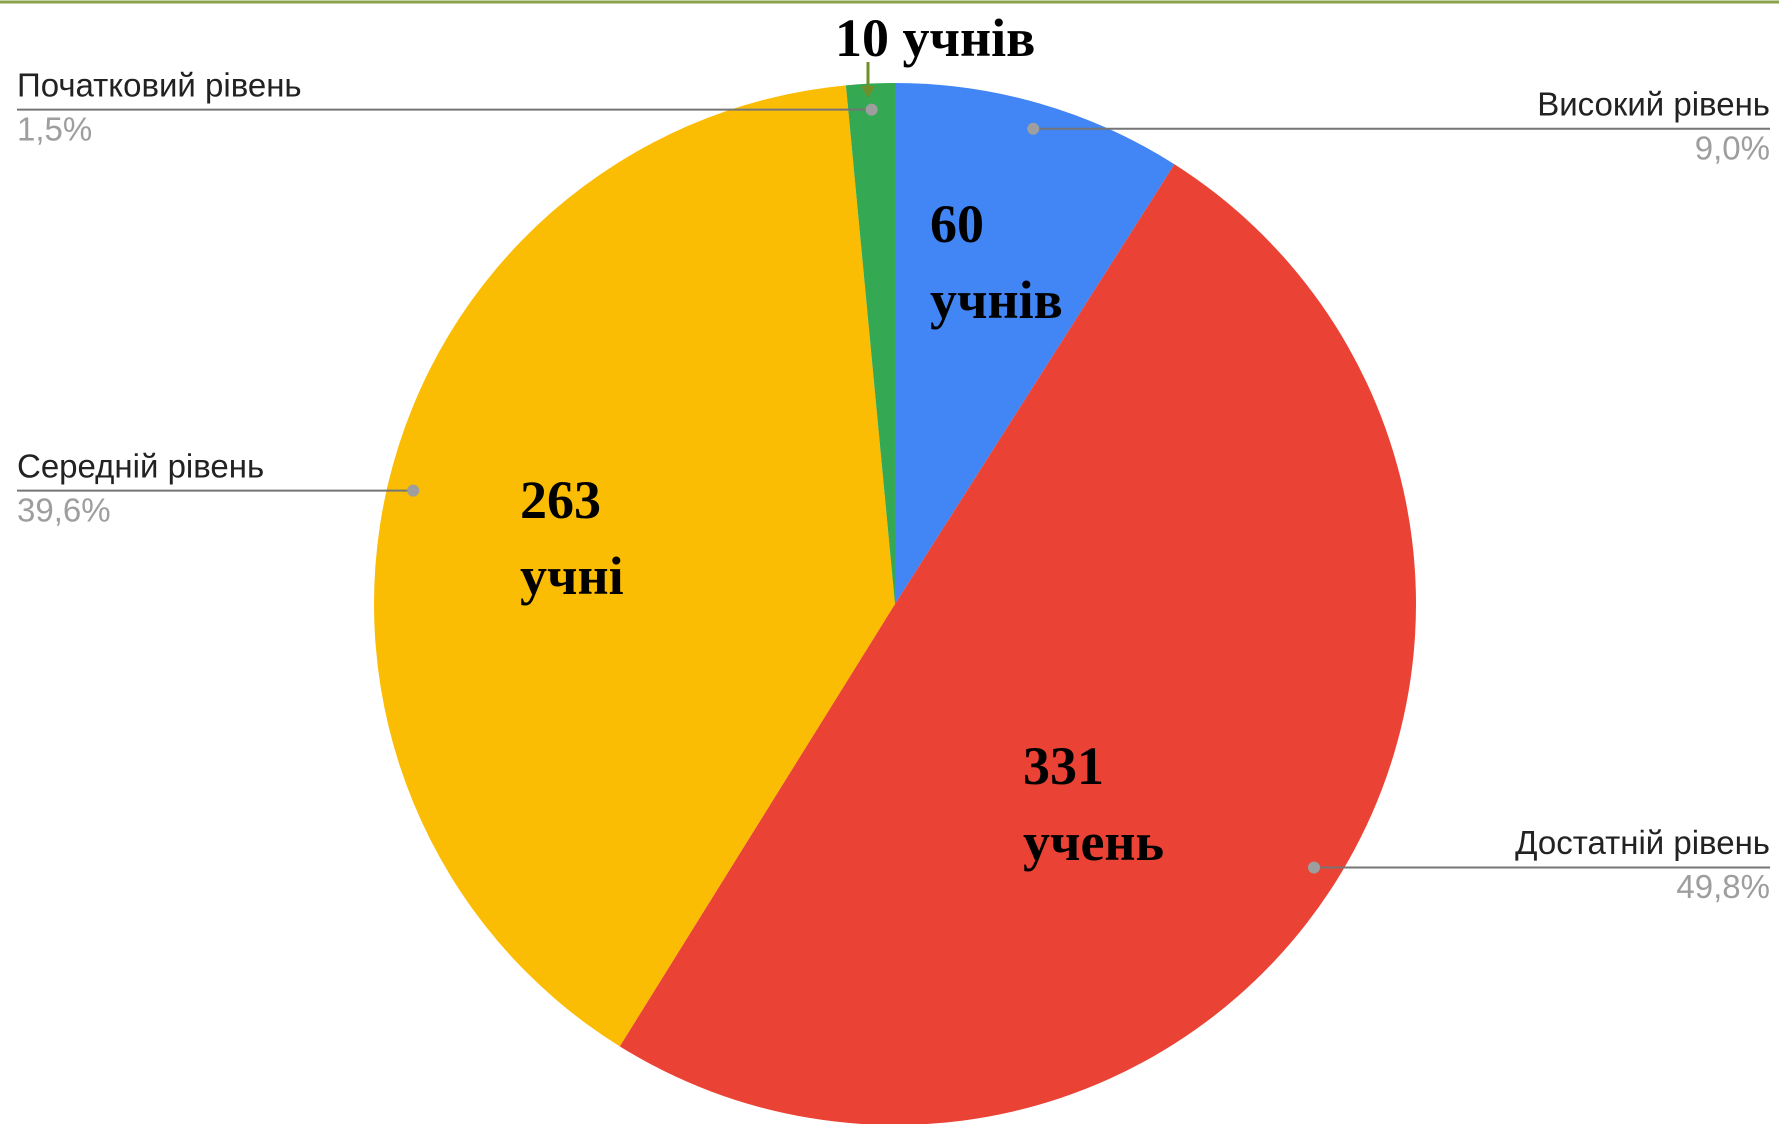 This screenshot has width=1779, height=1124. Describe the element at coordinates (1653, 103) in the screenshot. I see `legend-label: Високий рівень` at that location.